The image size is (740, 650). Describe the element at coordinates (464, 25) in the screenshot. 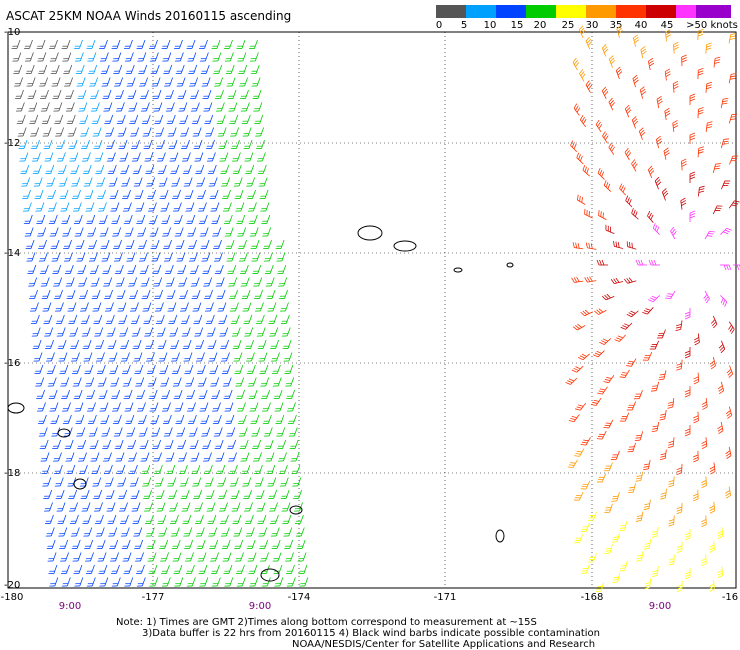

I see `legend-label-5: 5` at that location.